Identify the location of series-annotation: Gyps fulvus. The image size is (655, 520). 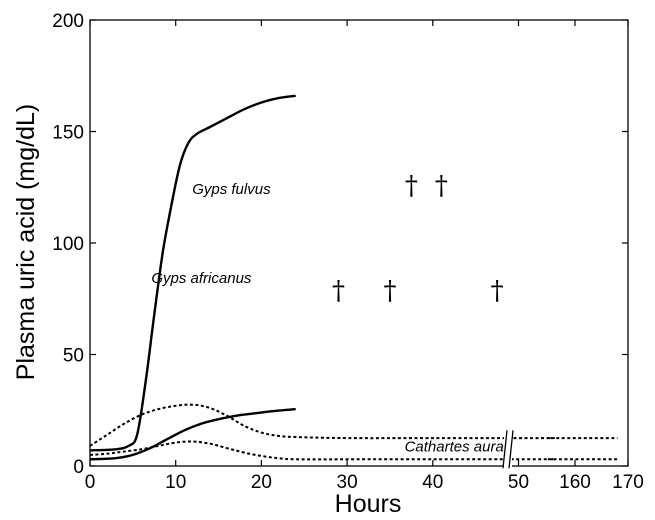
(231, 189).